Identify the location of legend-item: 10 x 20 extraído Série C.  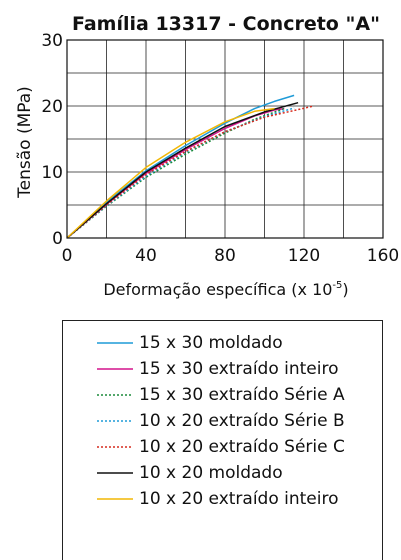
(204, 447).